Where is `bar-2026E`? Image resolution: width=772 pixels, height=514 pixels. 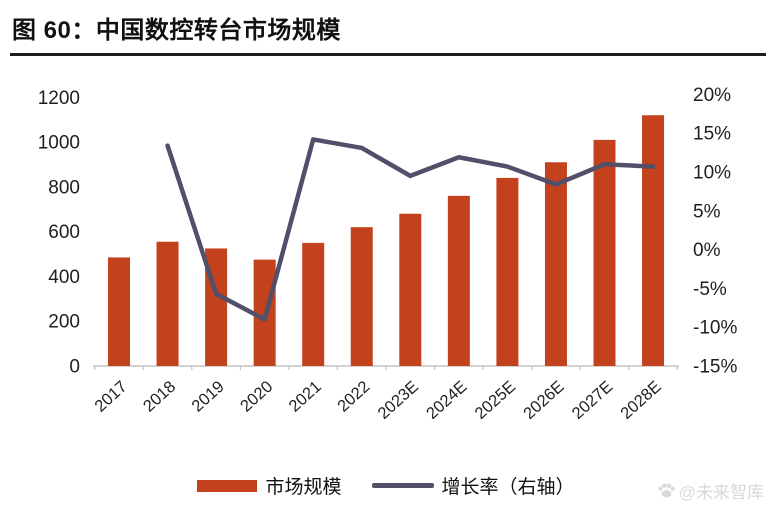 bar-2026E is located at coordinates (555, 264).